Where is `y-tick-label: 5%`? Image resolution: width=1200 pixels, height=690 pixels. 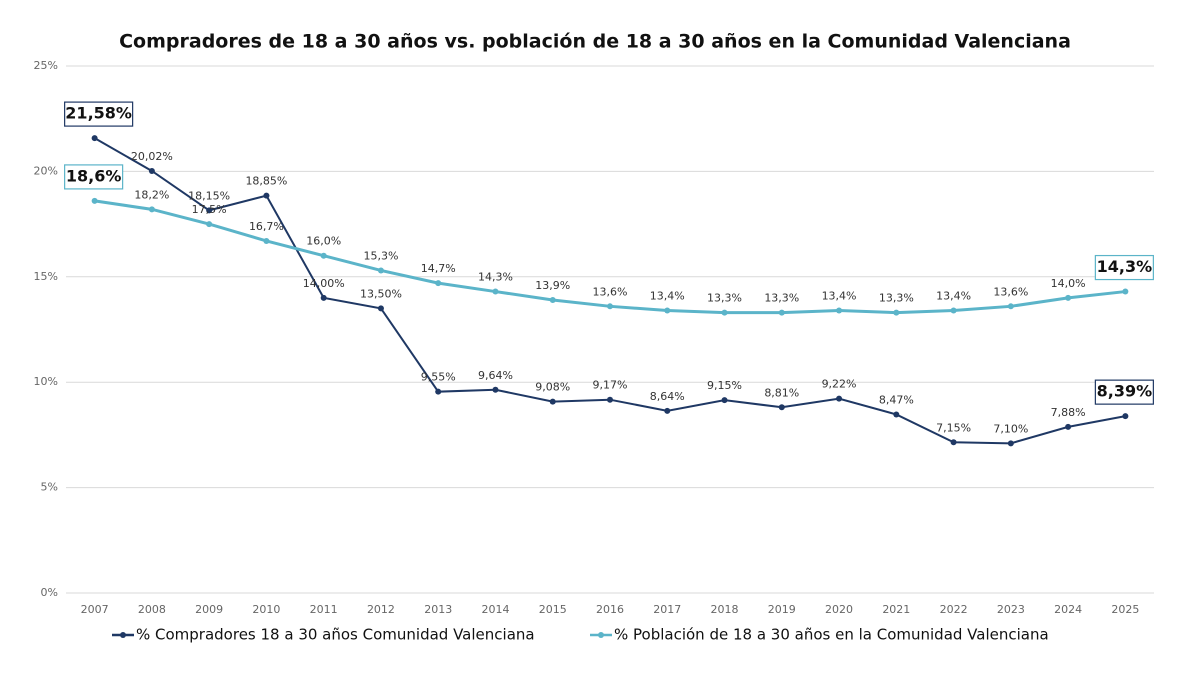
y-tick-label: 5% is located at coordinates (49, 487).